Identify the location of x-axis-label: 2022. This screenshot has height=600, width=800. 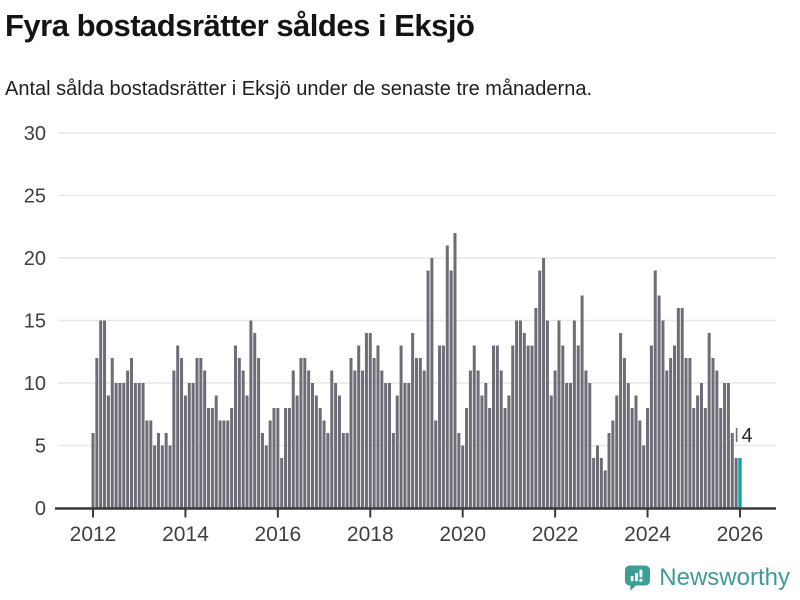
(555, 534).